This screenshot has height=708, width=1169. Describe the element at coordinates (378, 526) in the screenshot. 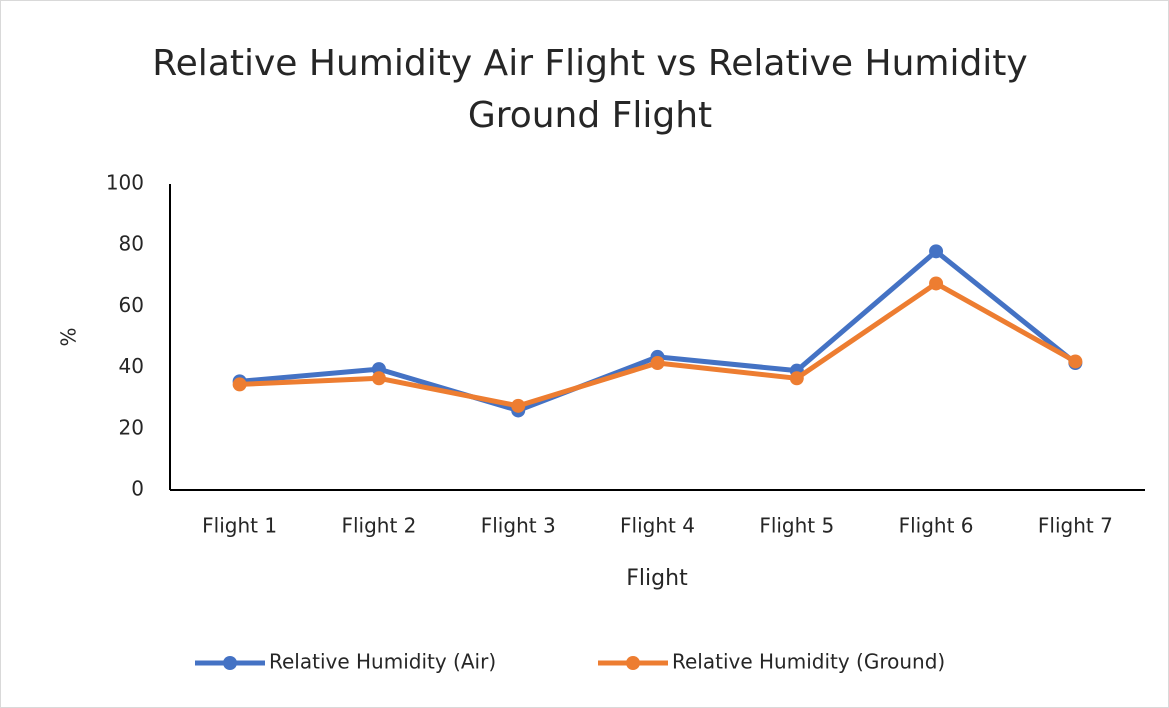

I see `x-tick-label: Flight 2` at that location.